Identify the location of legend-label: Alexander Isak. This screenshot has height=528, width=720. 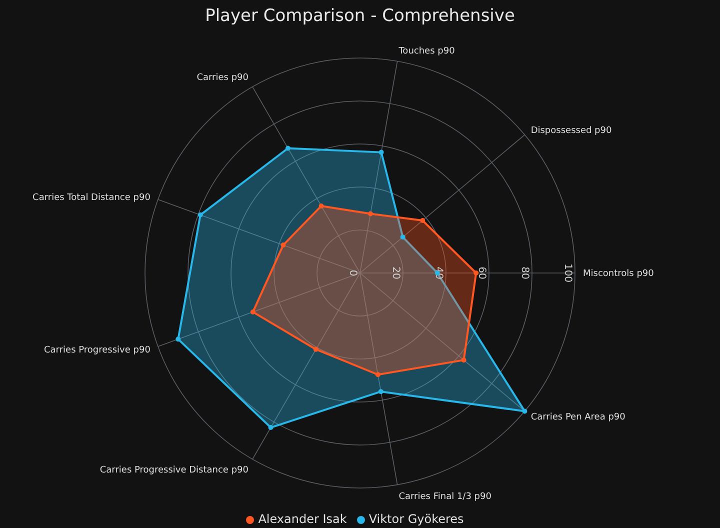
(302, 519).